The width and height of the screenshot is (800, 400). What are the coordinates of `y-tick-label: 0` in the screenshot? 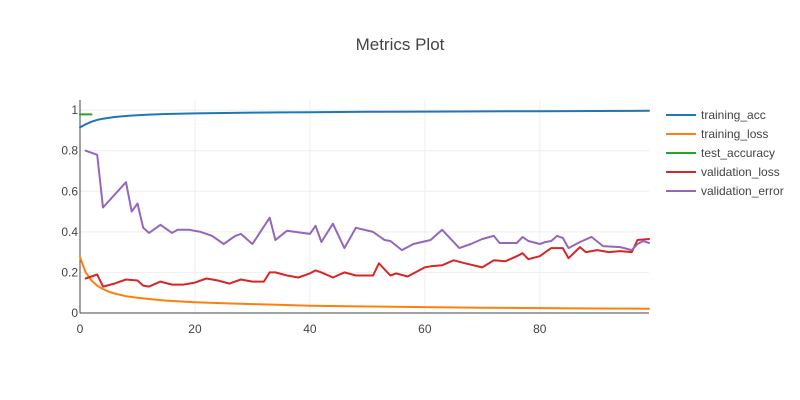 It's located at (74, 313).